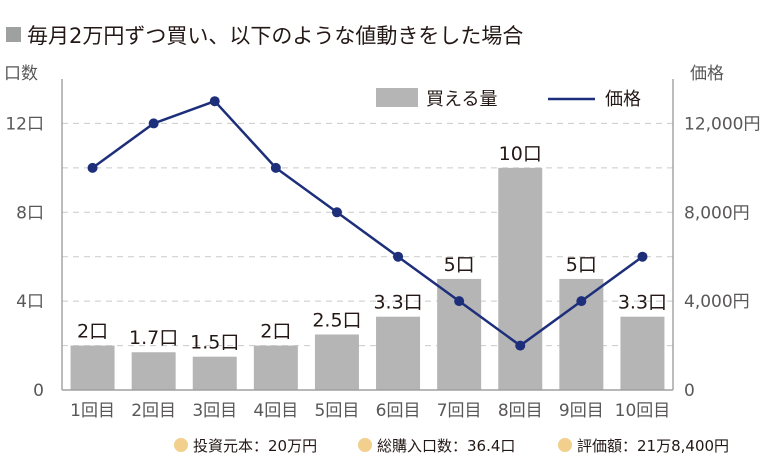  What do you see at coordinates (13, 34) in the screenshot?
I see `title-square-icon` at bounding box center [13, 34].